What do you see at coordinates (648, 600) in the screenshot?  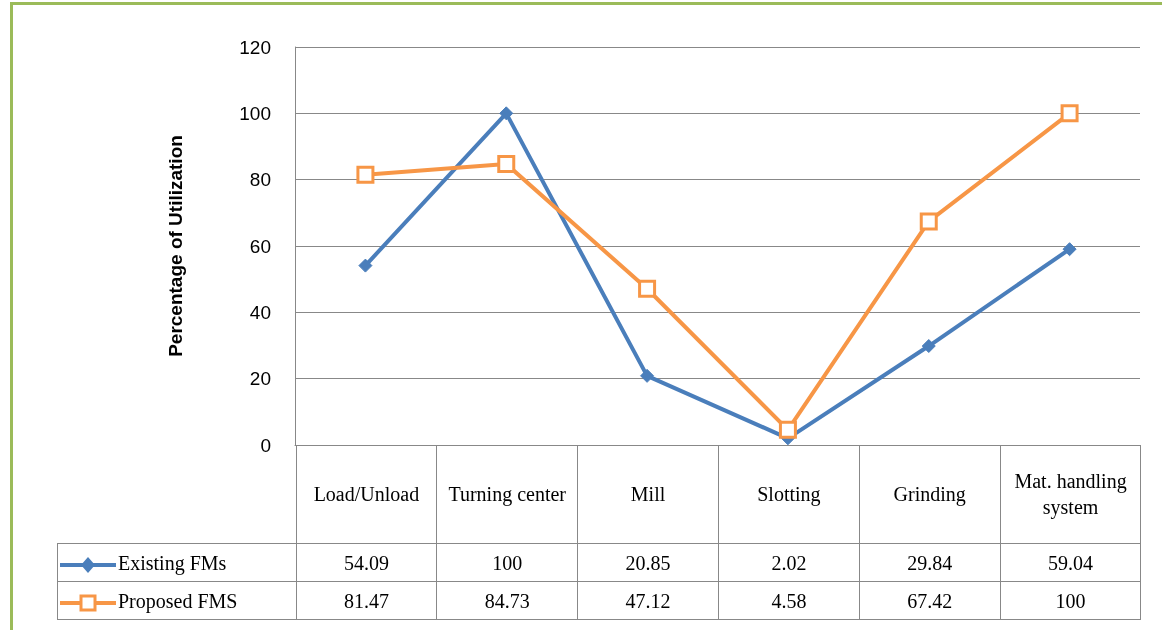 I see `data-label: 47.12` at bounding box center [648, 600].